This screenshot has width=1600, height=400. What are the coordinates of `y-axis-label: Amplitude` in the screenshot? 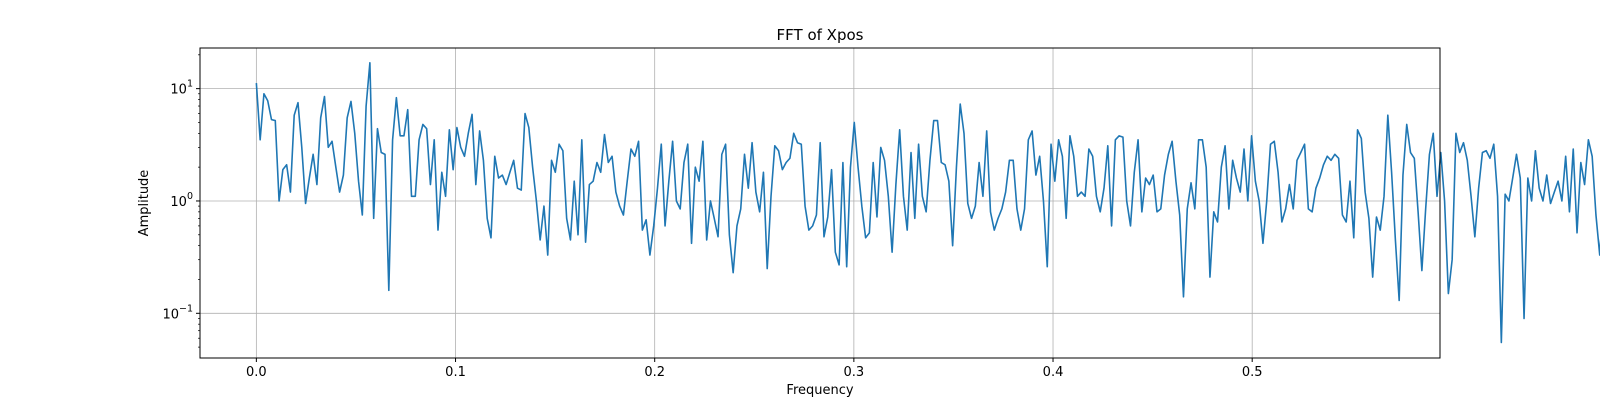 It's located at (144, 203).